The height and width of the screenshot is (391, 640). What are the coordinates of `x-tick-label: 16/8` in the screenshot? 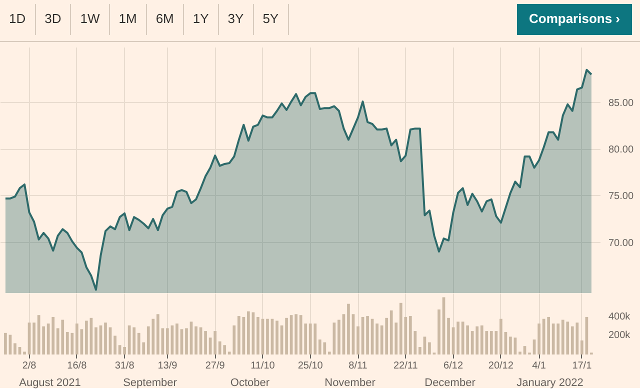 It's located at (77, 366).